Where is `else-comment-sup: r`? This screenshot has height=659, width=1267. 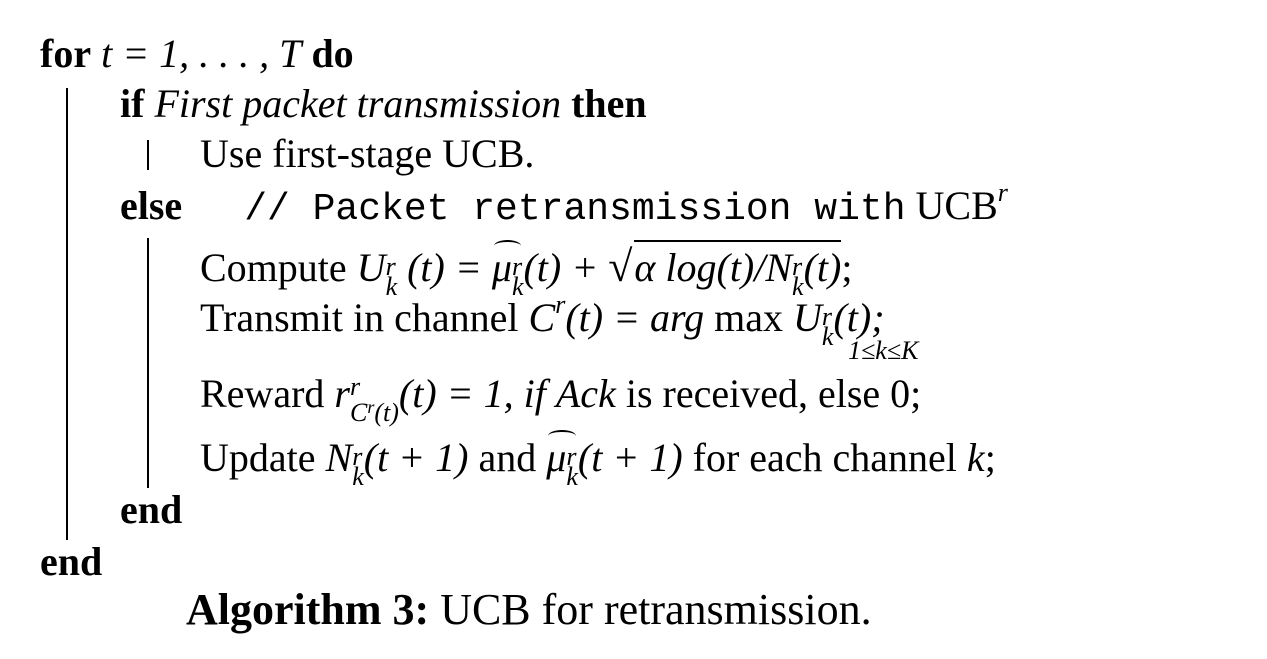
else-comment-sup: r is located at coordinates (1002, 192).